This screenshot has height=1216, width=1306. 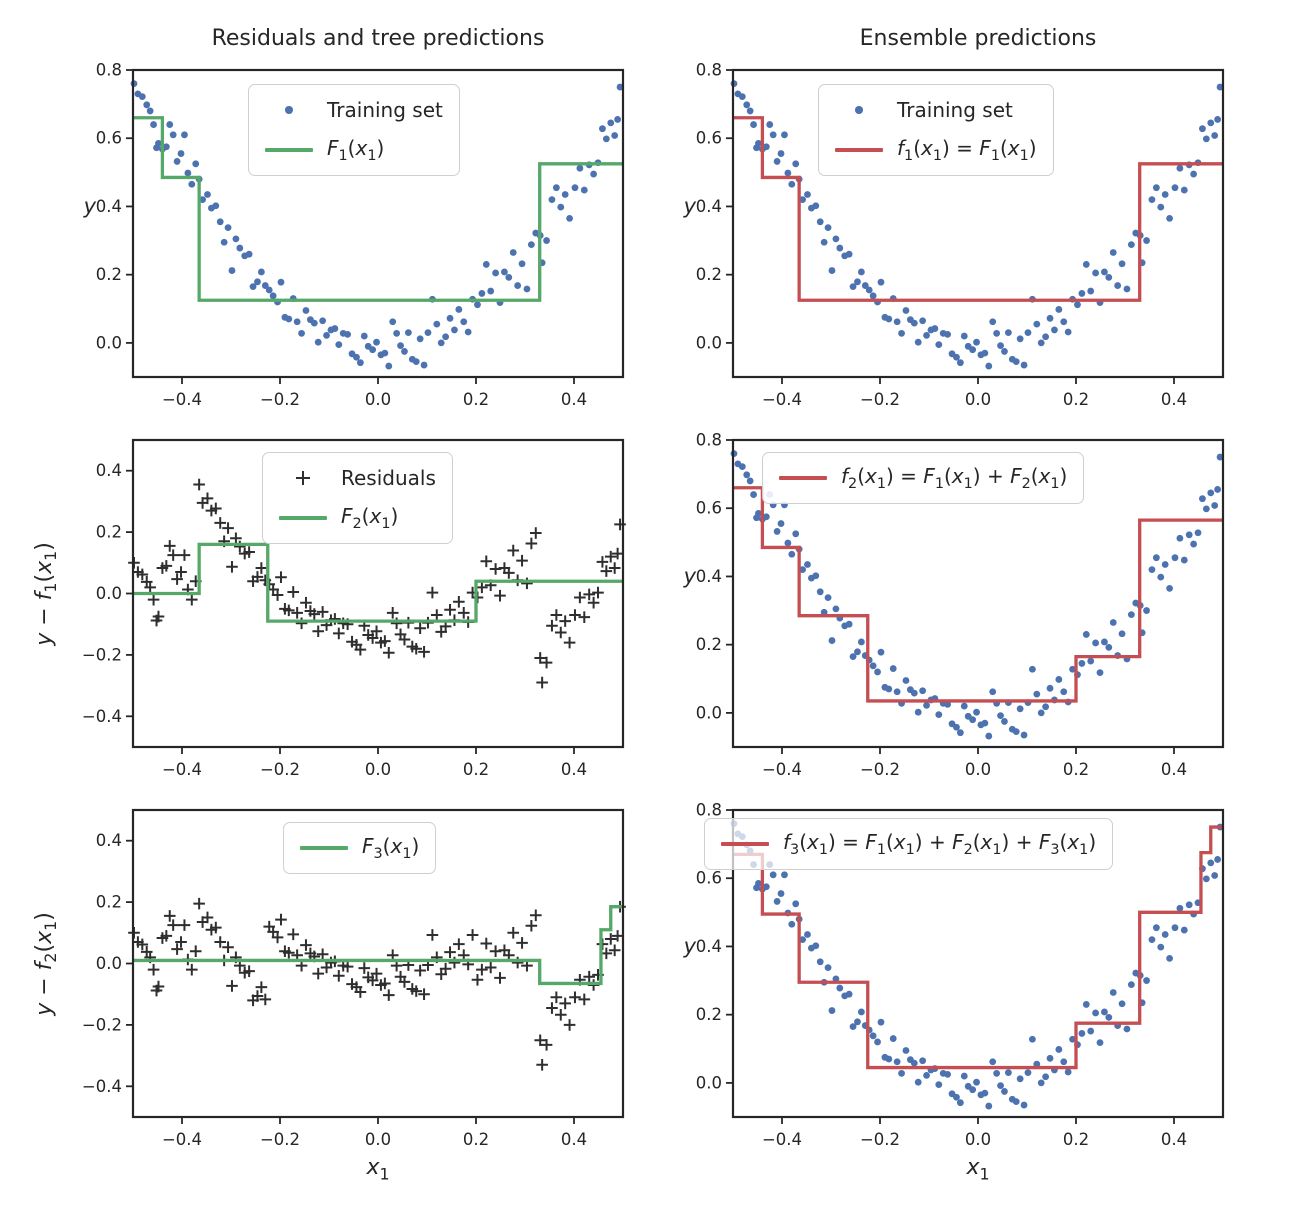 I want to click on step-prediction-line-ensemble1, so click(x=978, y=209).